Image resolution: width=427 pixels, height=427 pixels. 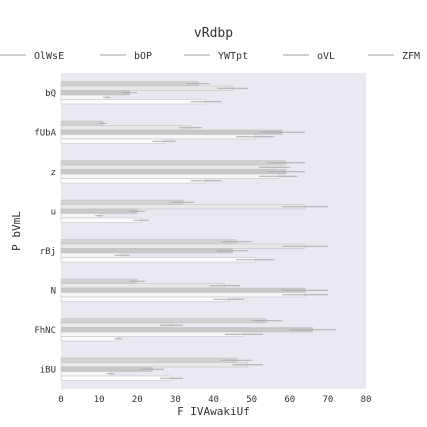 What do you see at coordinates (49, 56) in the screenshot?
I see `legend-entry: OlWsE` at bounding box center [49, 56].